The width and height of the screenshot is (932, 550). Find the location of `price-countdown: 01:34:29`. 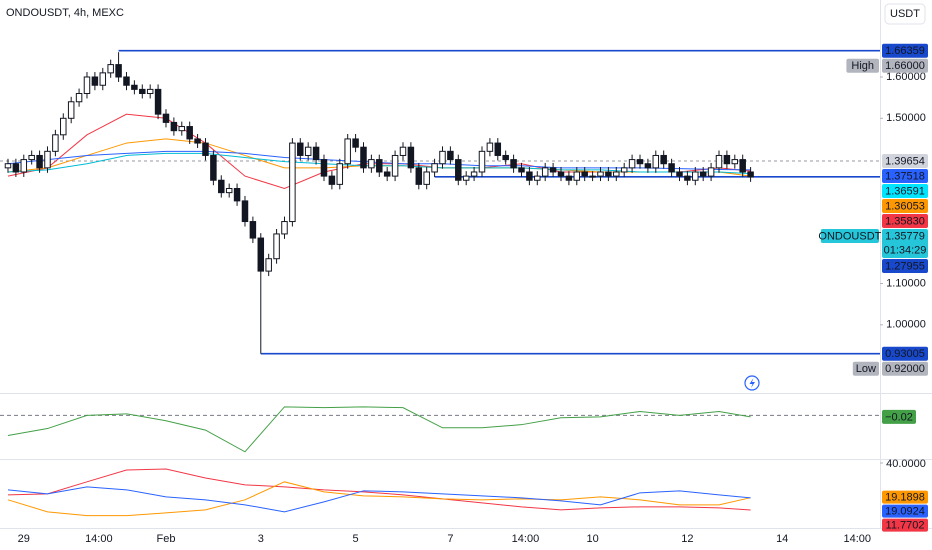

price-countdown: 01:34:29 is located at coordinates (905, 250).